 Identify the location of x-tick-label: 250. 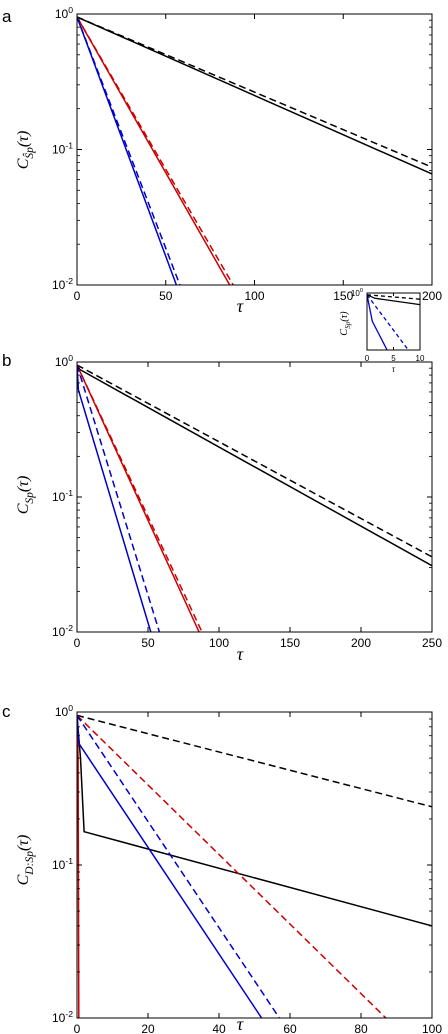
(432, 643).